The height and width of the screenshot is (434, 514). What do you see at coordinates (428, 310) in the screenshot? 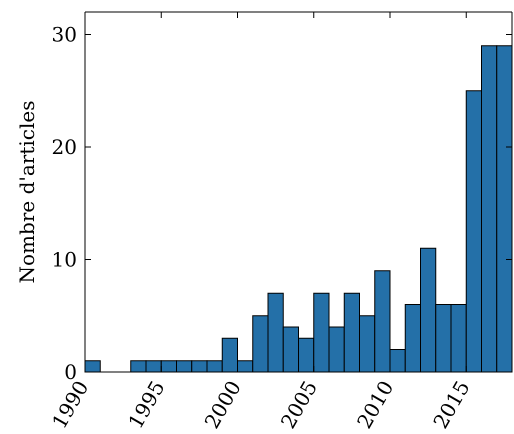
I see `bar-2013` at bounding box center [428, 310].